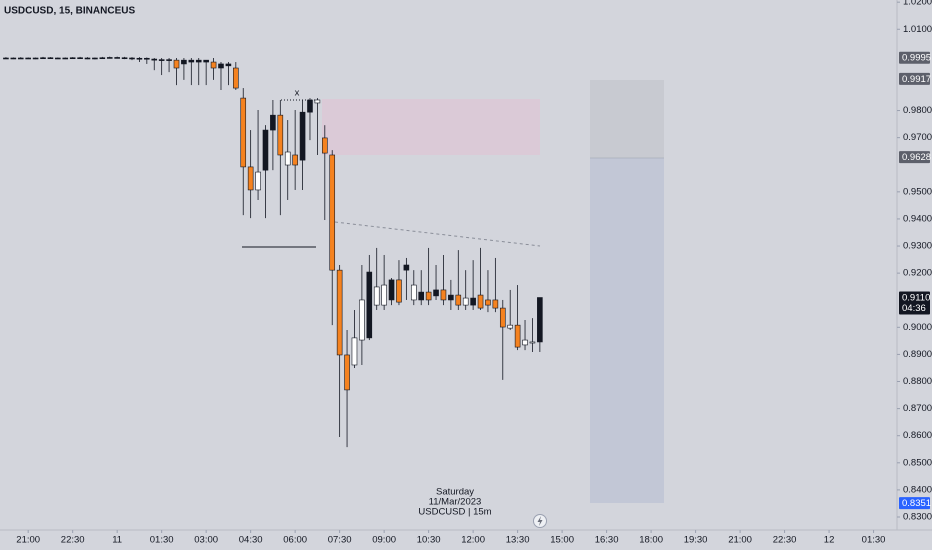 The height and width of the screenshot is (550, 932). I want to click on y-tick-label: 0.8700, so click(917, 408).